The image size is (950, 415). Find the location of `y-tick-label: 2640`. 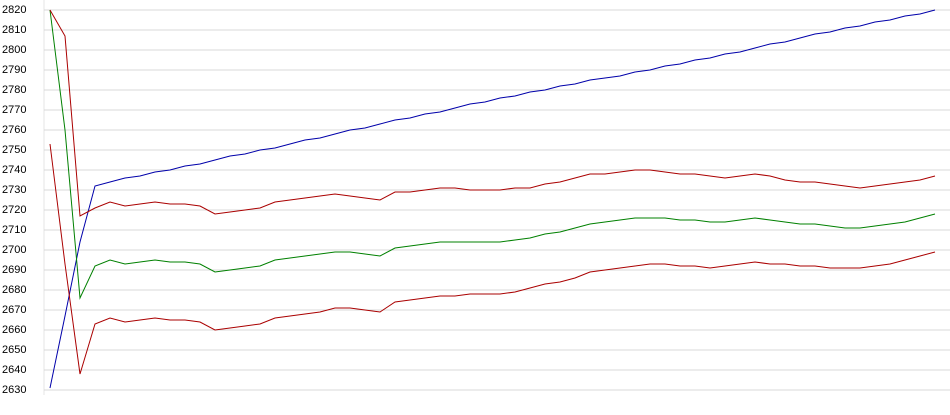

y-tick-label: 2640 is located at coordinates (14, 370).